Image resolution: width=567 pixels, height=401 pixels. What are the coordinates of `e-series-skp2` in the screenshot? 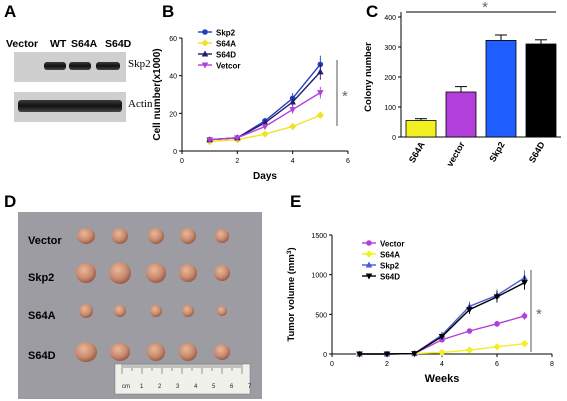 It's located at (442, 313).